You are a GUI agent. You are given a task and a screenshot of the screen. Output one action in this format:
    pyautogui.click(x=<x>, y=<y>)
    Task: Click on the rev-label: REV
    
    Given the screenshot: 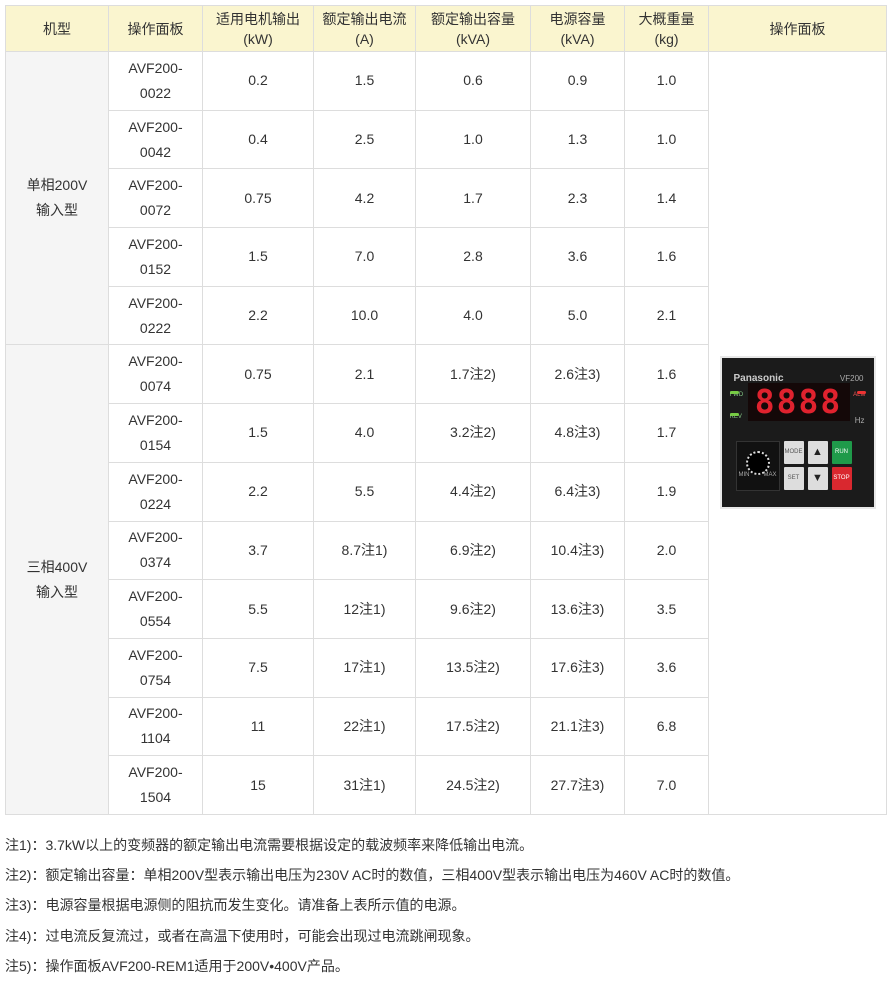 What is the action you would take?
    pyautogui.click(x=735, y=417)
    